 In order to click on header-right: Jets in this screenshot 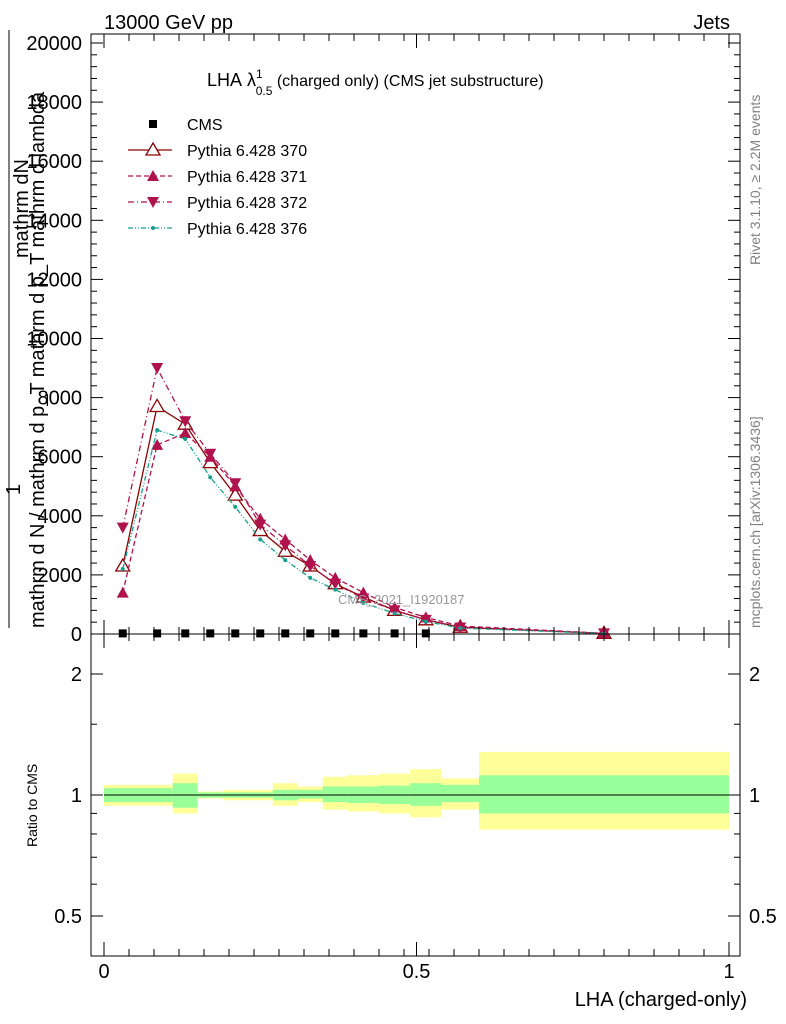, I will do `click(711, 23)`.